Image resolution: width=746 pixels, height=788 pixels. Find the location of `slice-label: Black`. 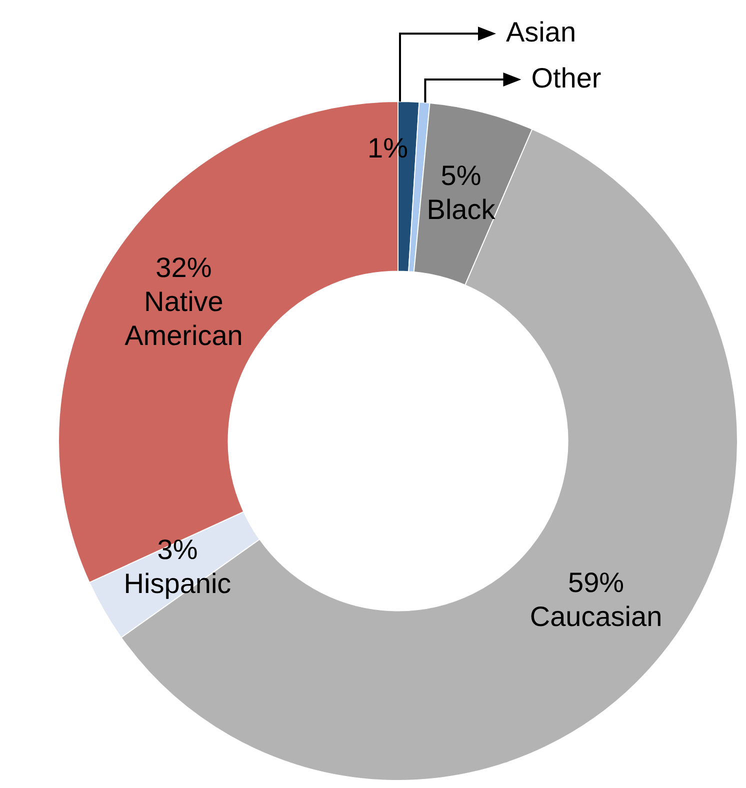

slice-label: Black is located at coordinates (461, 210).